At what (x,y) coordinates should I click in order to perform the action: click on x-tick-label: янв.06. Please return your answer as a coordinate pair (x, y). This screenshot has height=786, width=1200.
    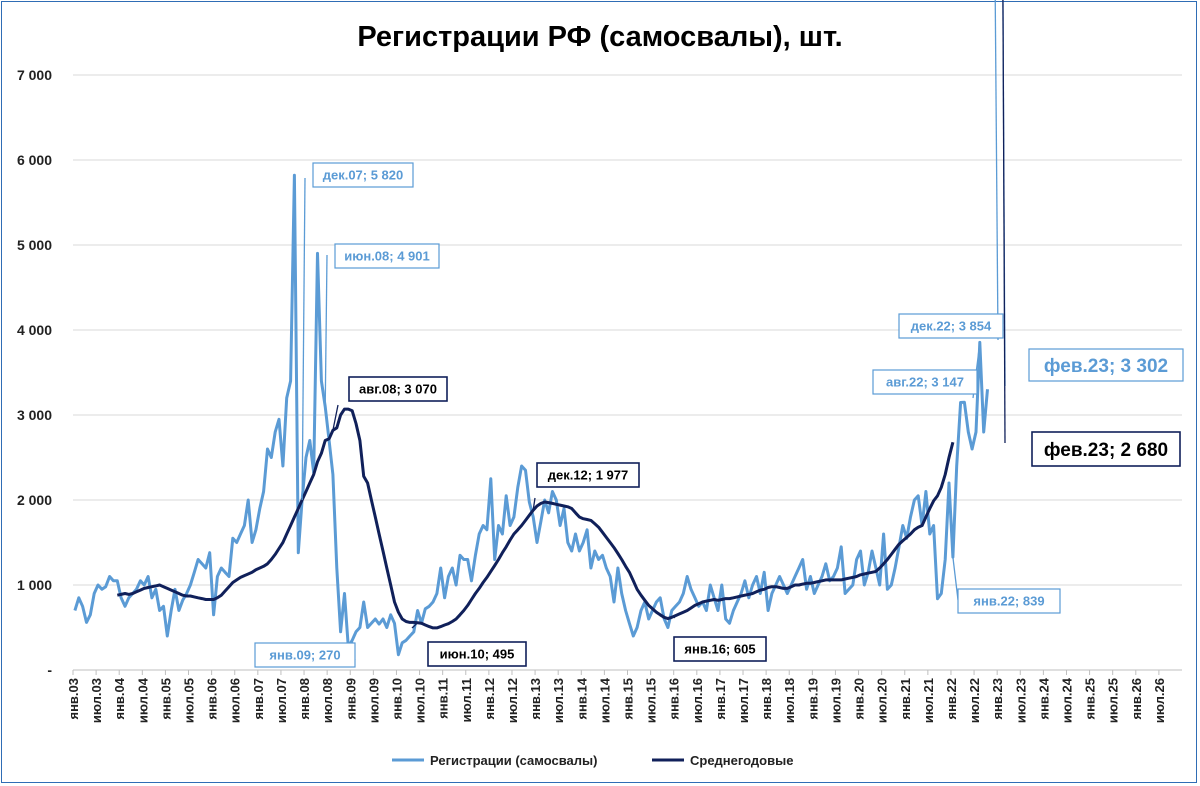
    Looking at the image, I should click on (212, 699).